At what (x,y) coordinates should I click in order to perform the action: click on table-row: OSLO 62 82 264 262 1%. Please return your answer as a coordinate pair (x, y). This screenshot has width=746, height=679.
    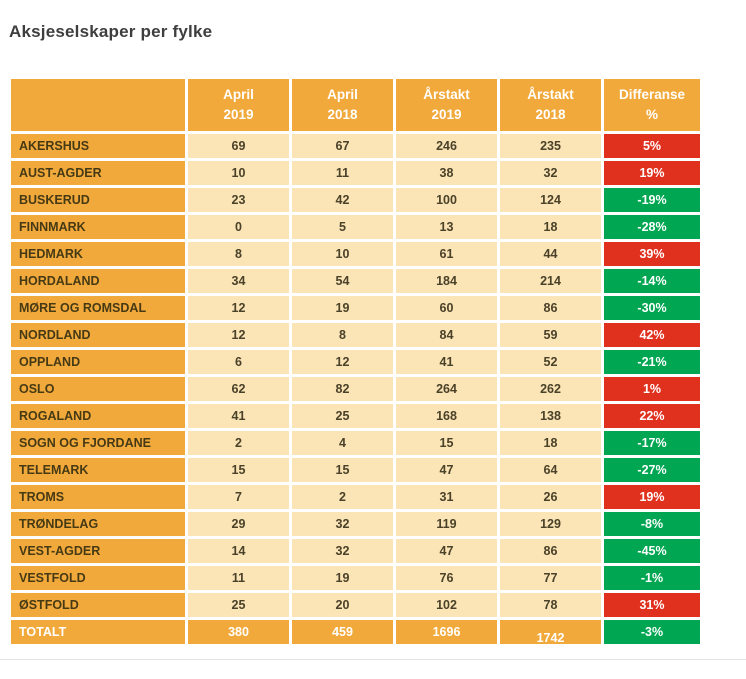
    Looking at the image, I should click on (355, 389).